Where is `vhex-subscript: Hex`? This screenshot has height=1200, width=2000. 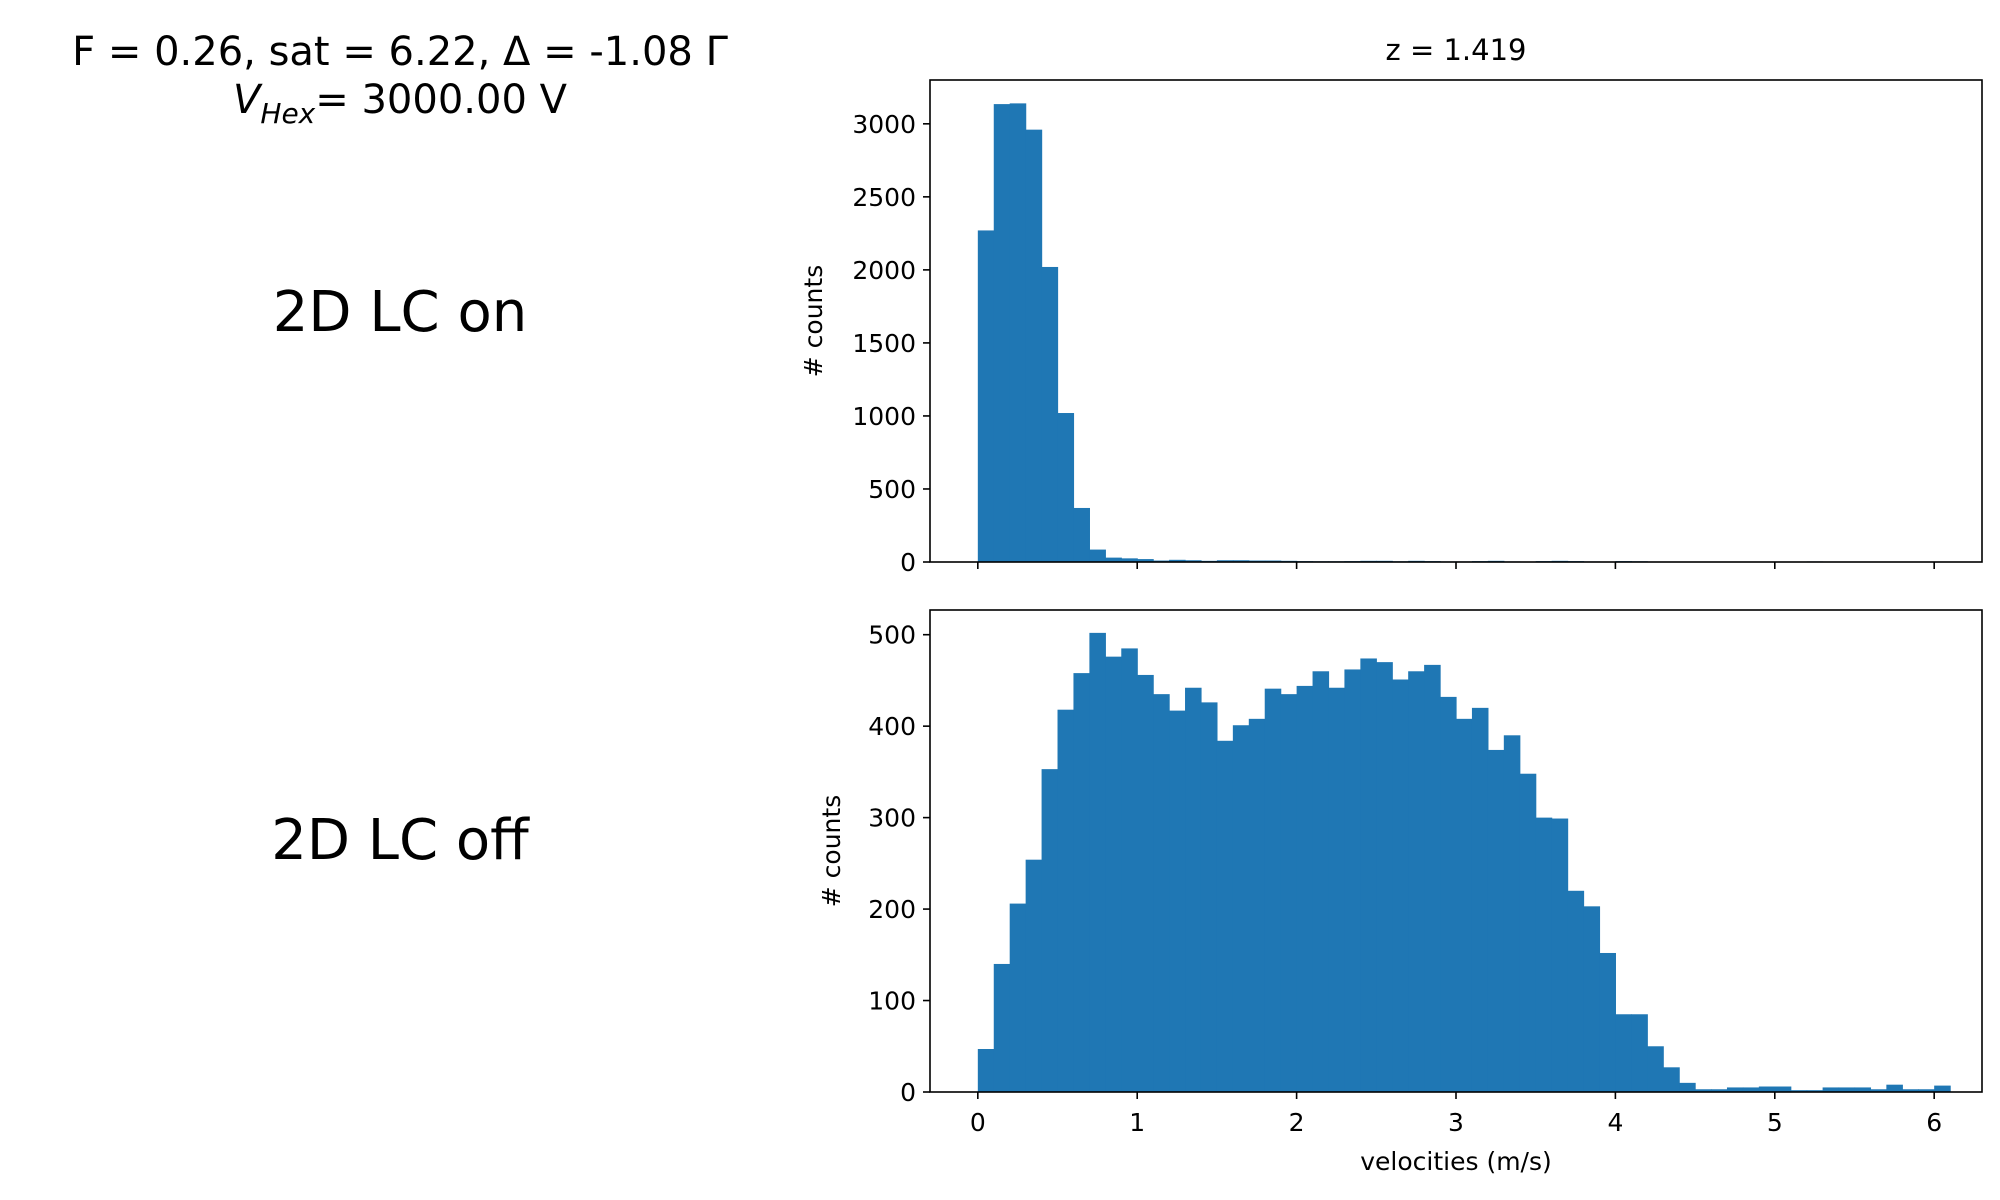 vhex-subscript: Hex is located at coordinates (288, 113).